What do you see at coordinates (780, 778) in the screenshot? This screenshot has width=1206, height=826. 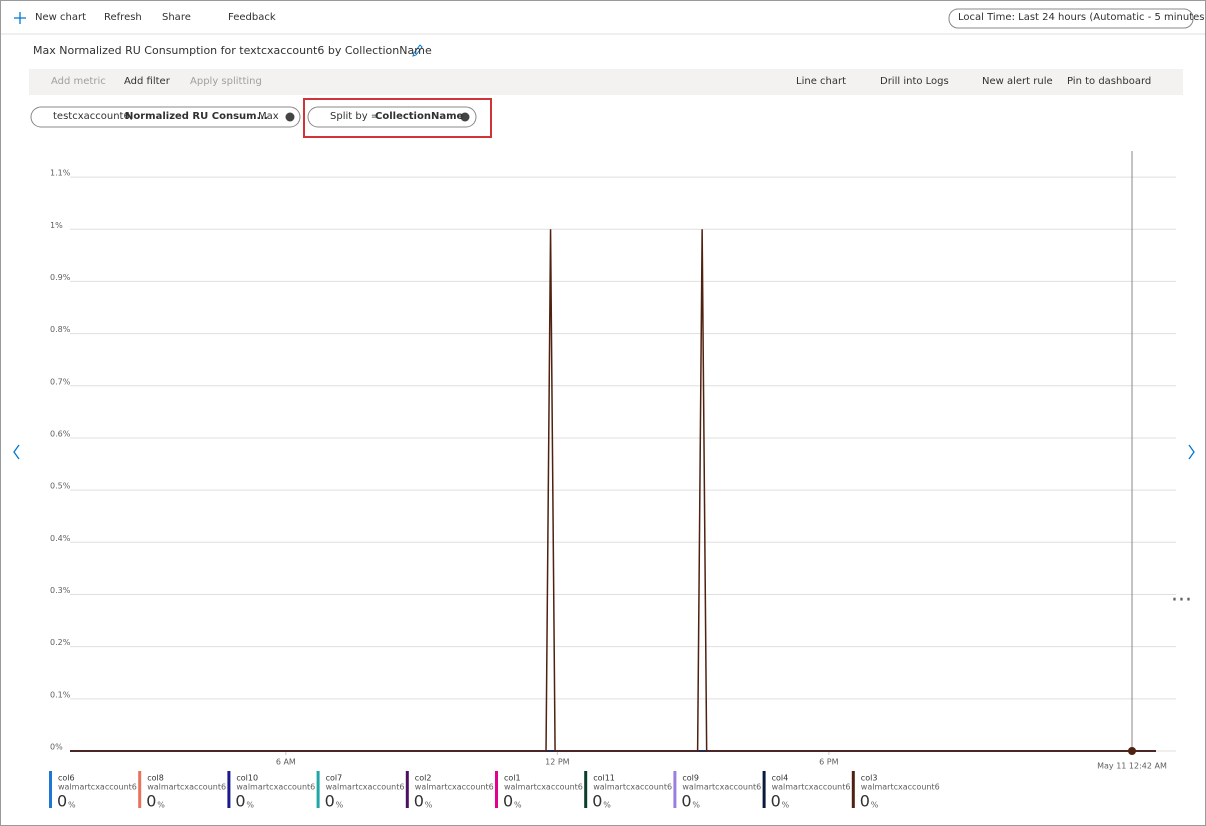 I see `legend-name: col4` at bounding box center [780, 778].